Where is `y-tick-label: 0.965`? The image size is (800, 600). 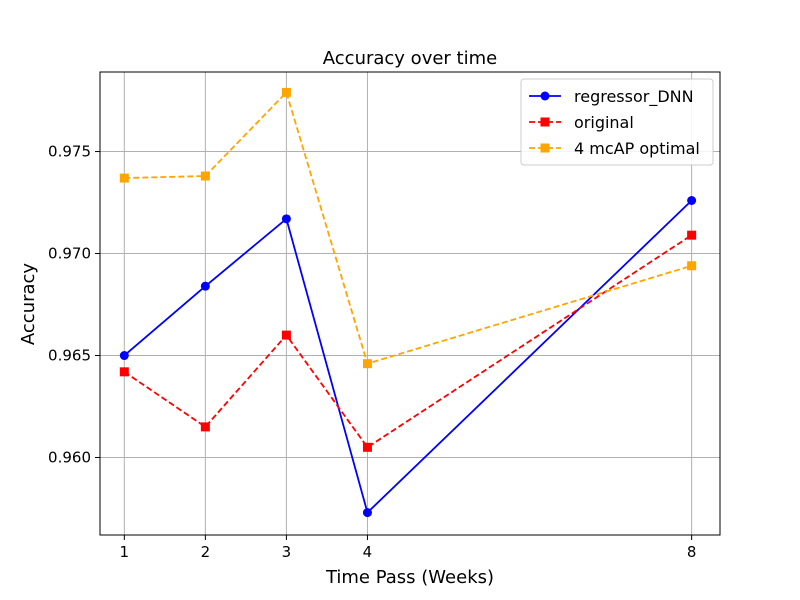 y-tick-label: 0.965 is located at coordinates (69, 356).